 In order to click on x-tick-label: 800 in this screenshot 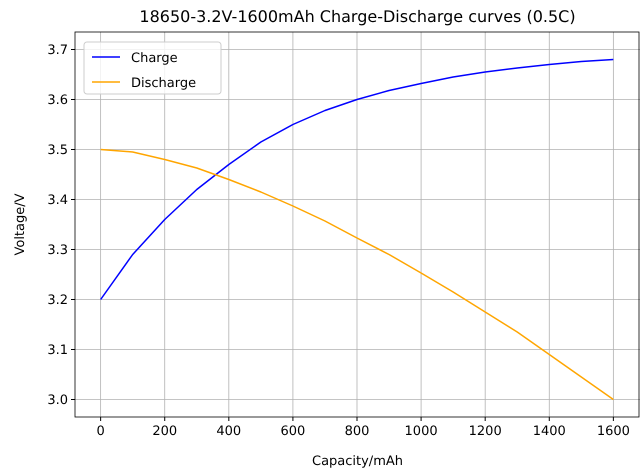, I will do `click(357, 431)`.